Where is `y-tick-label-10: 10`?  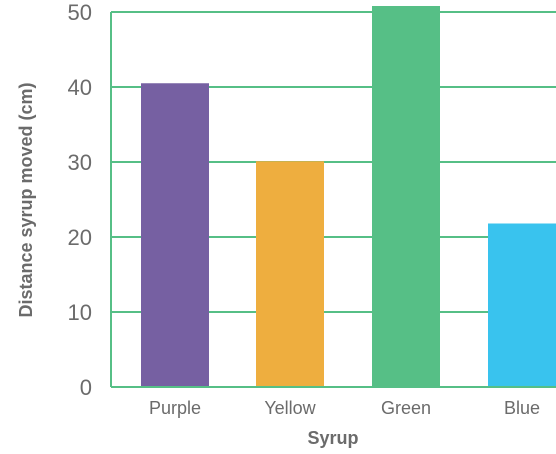
y-tick-label-10: 10 is located at coordinates (80, 312).